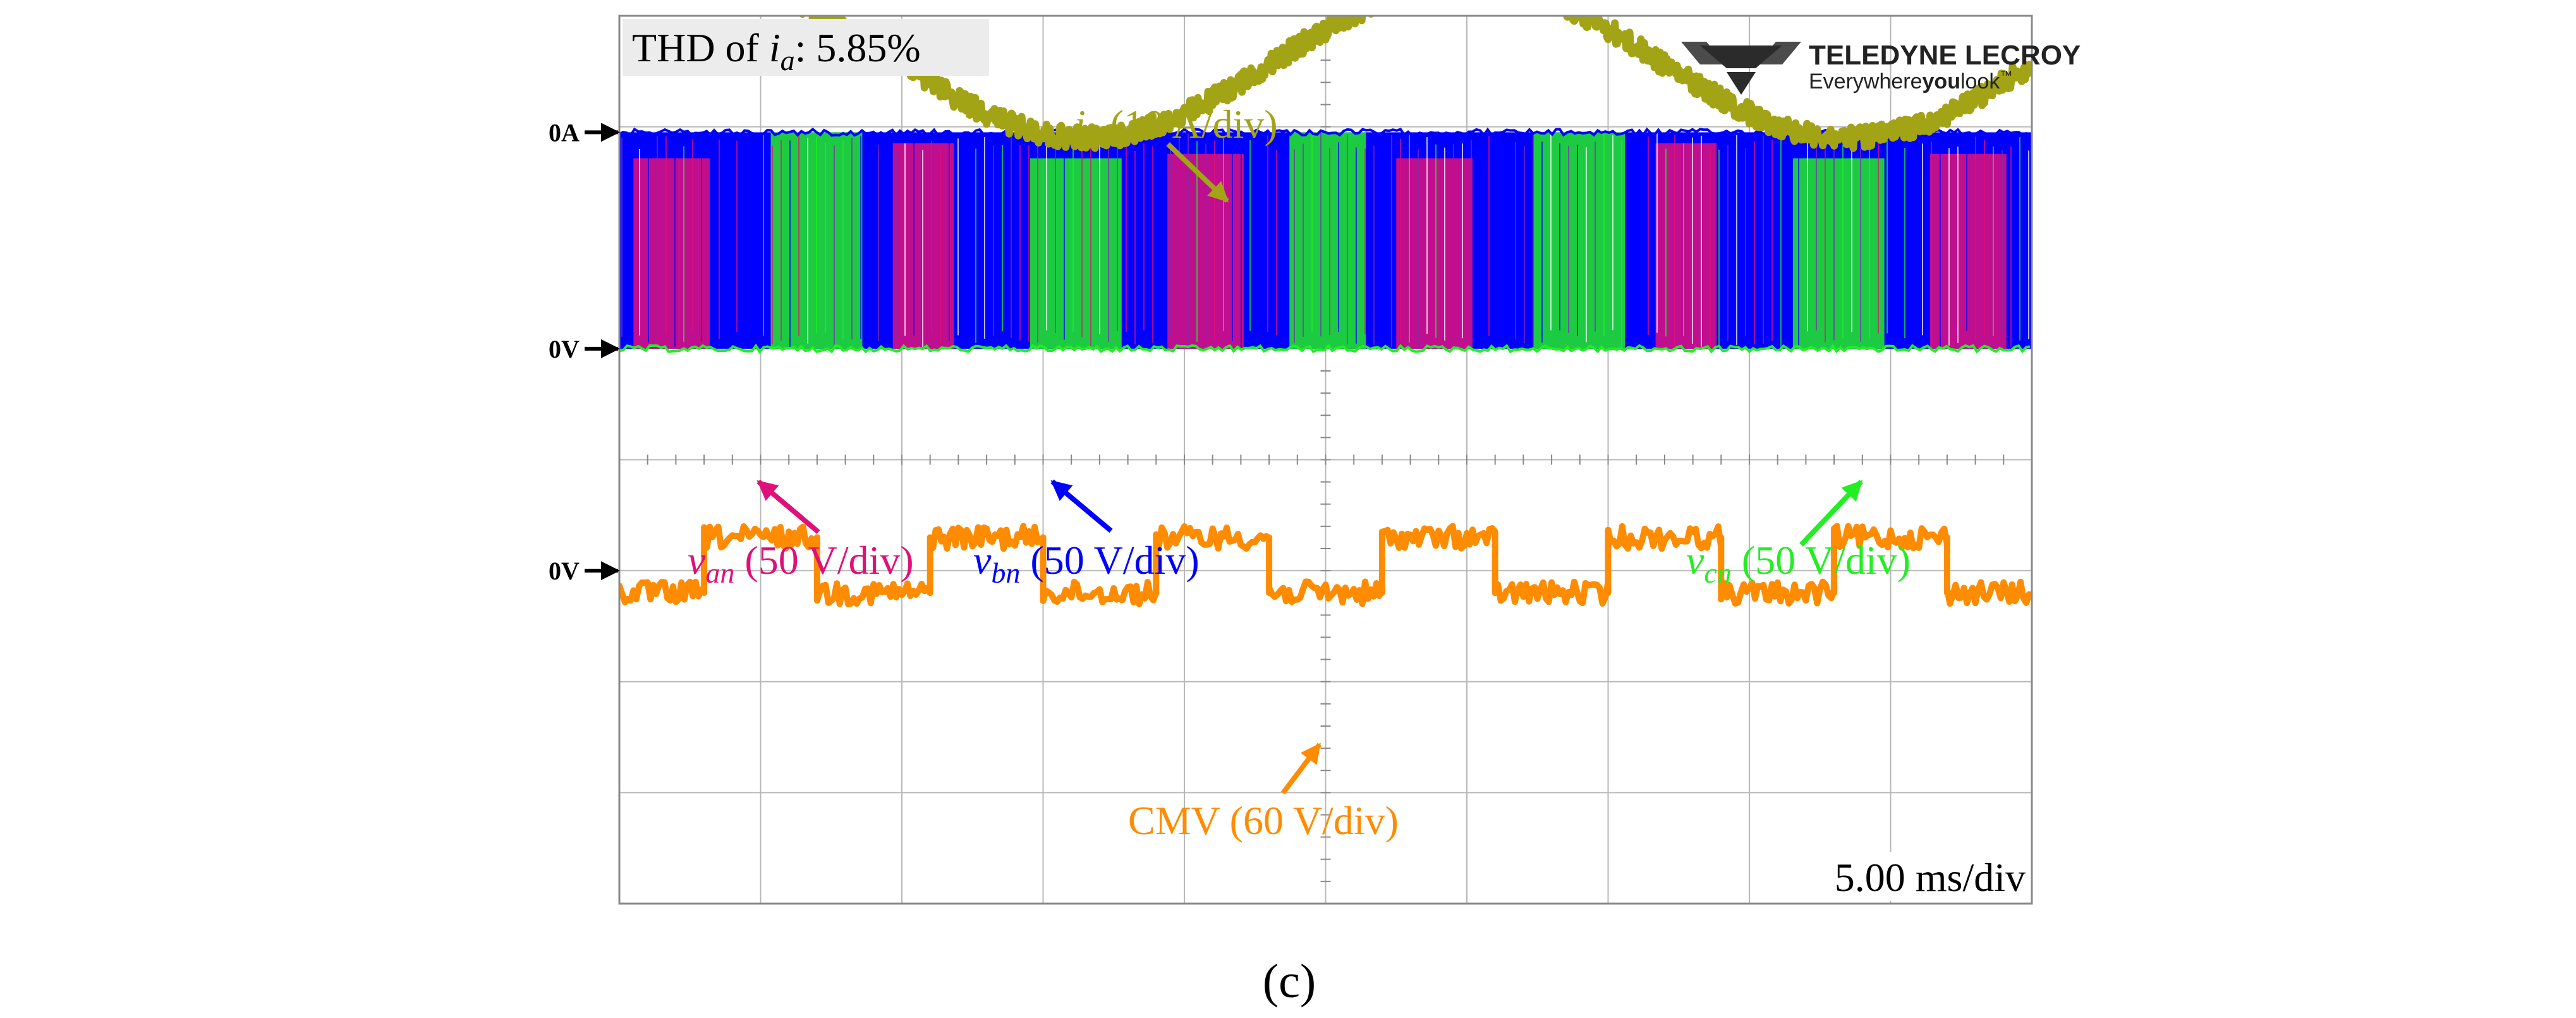 The image size is (2576, 1018). What do you see at coordinates (719, 573) in the screenshot?
I see `van-sub: an` at bounding box center [719, 573].